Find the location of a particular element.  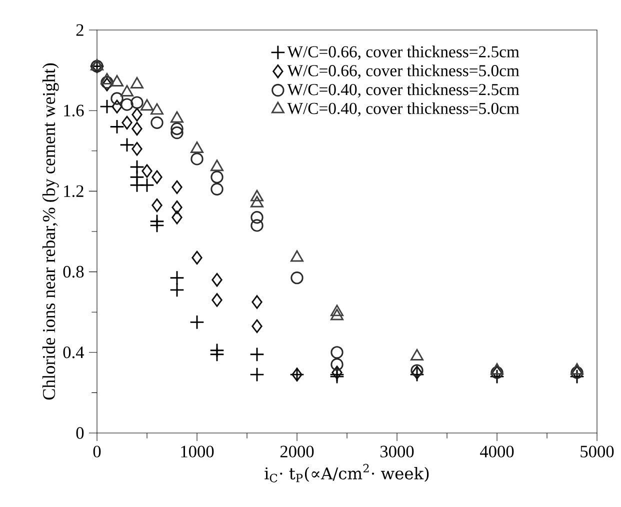

x-axis-title: i$_{C}$· t$_{P}$(∝A/cm$^{2}$· week) is located at coordinates (346, 473).